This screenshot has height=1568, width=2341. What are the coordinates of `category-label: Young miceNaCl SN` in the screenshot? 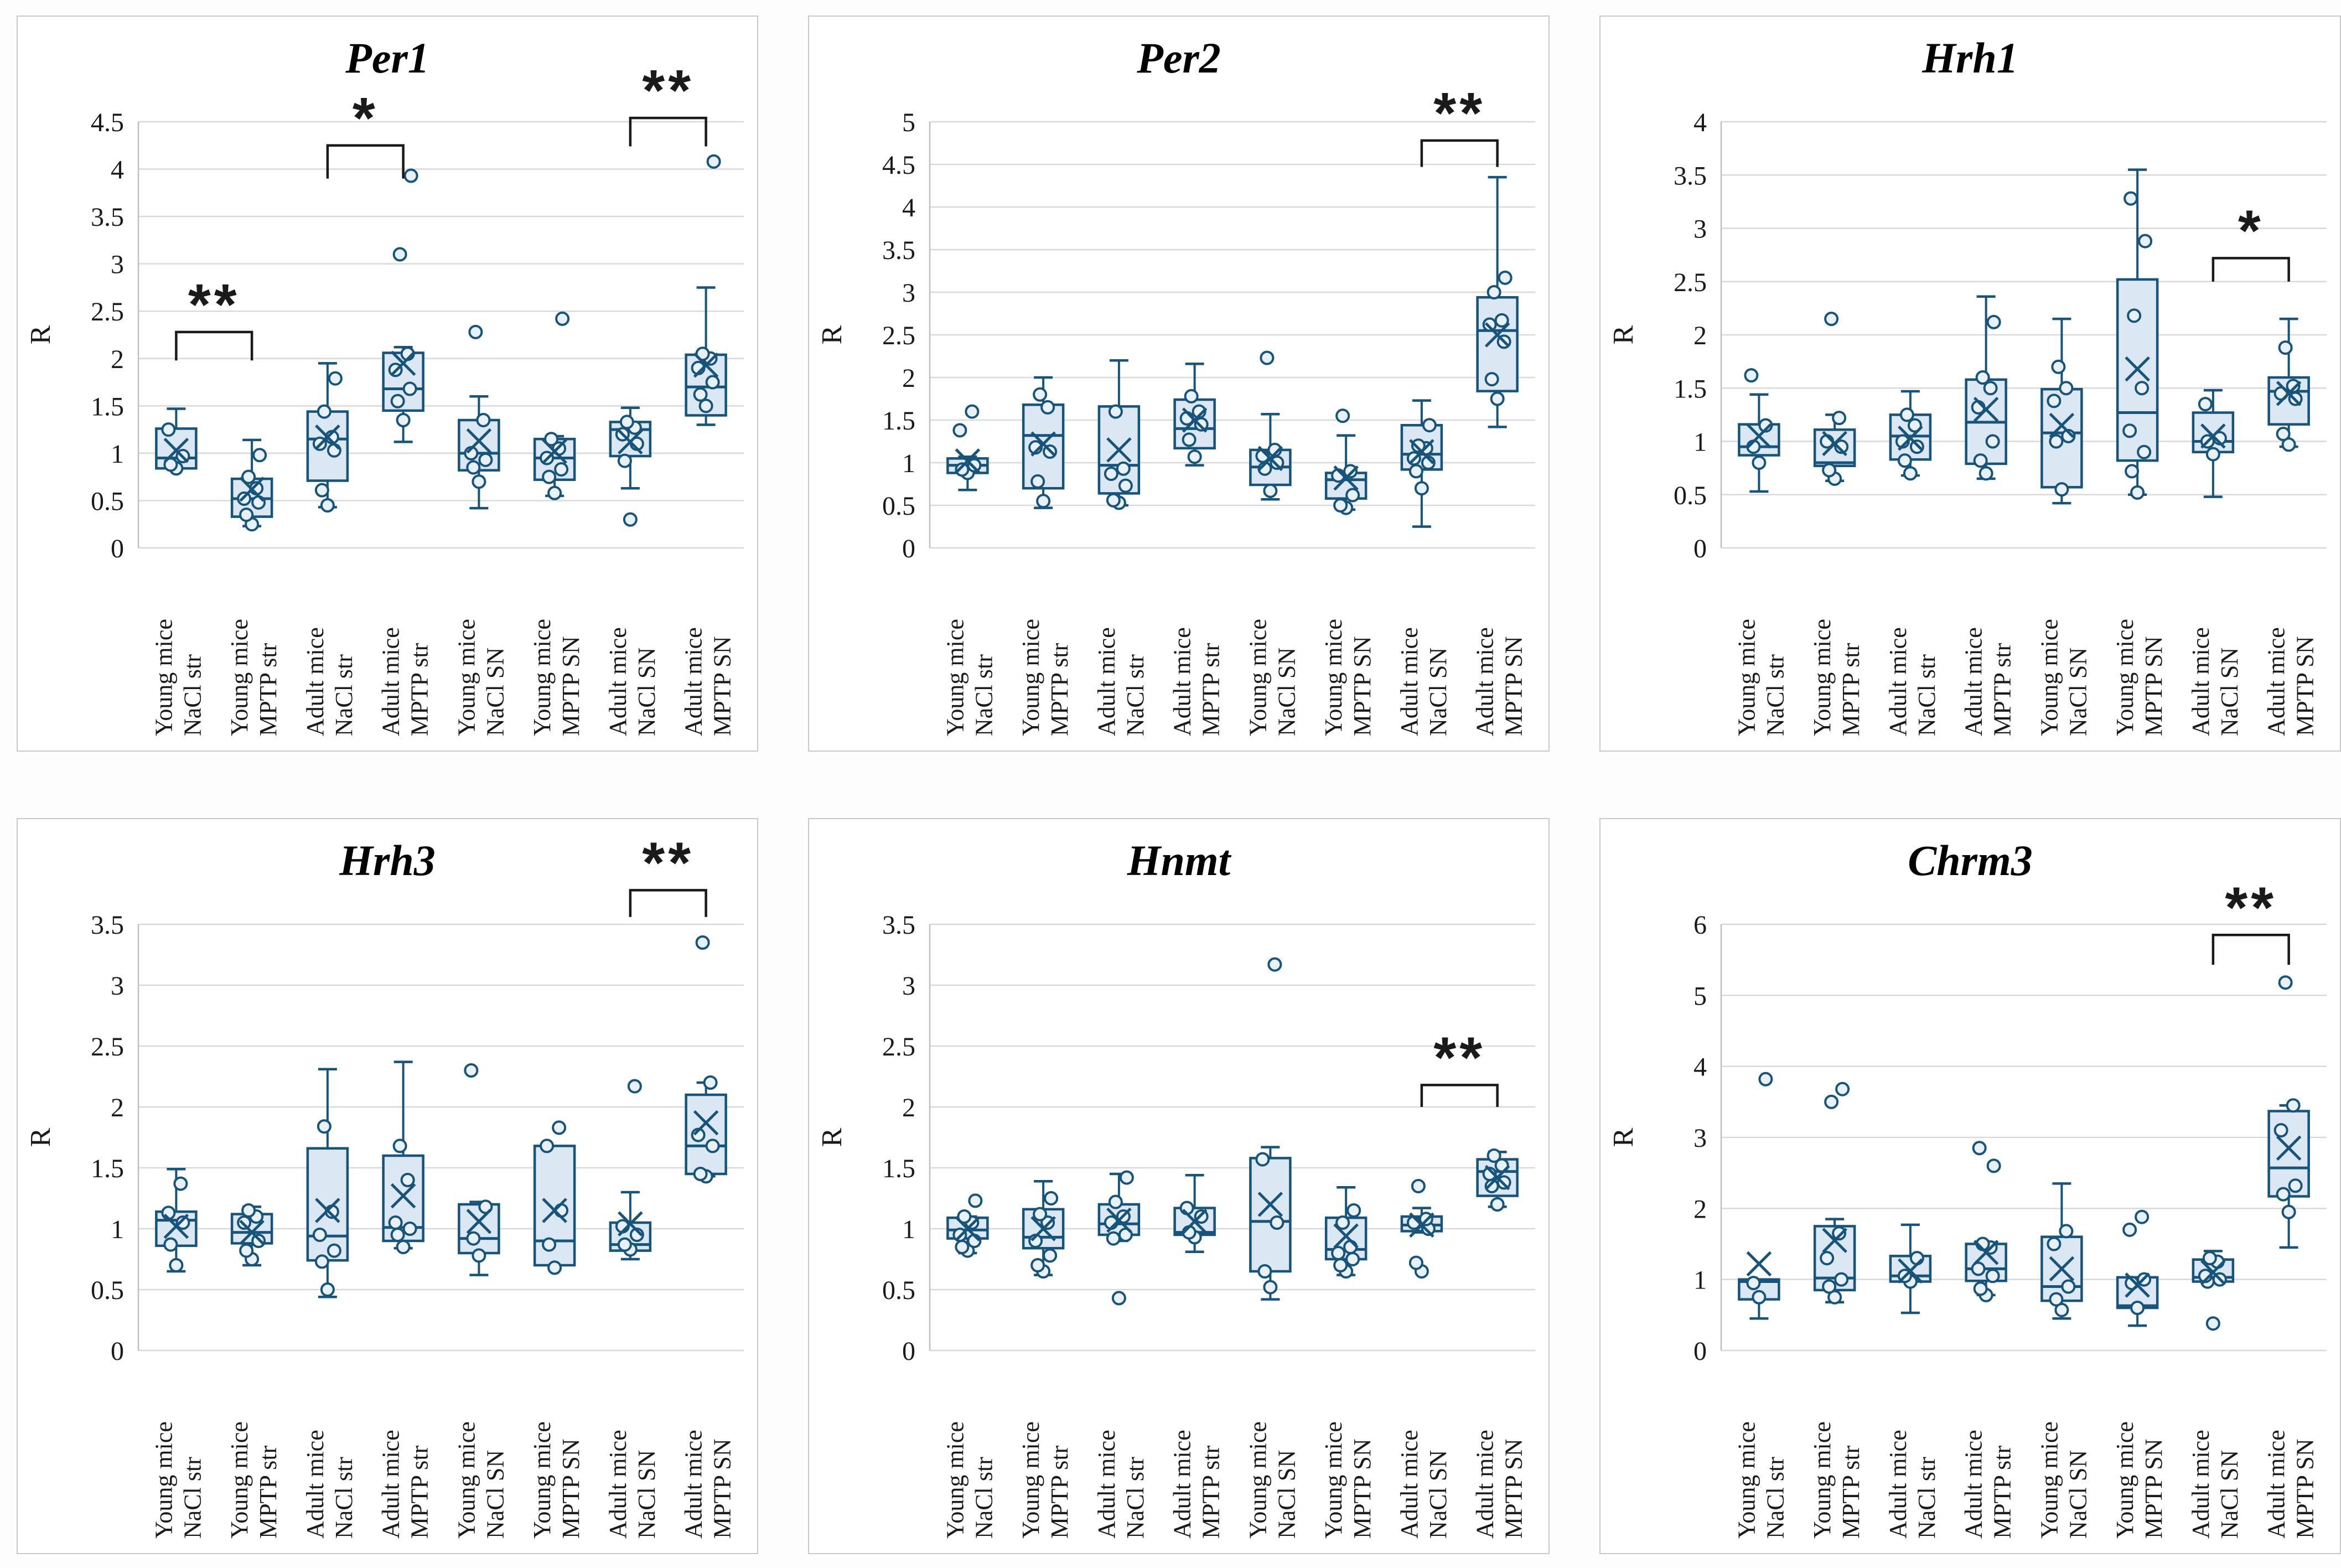 It's located at (1272, 1480).